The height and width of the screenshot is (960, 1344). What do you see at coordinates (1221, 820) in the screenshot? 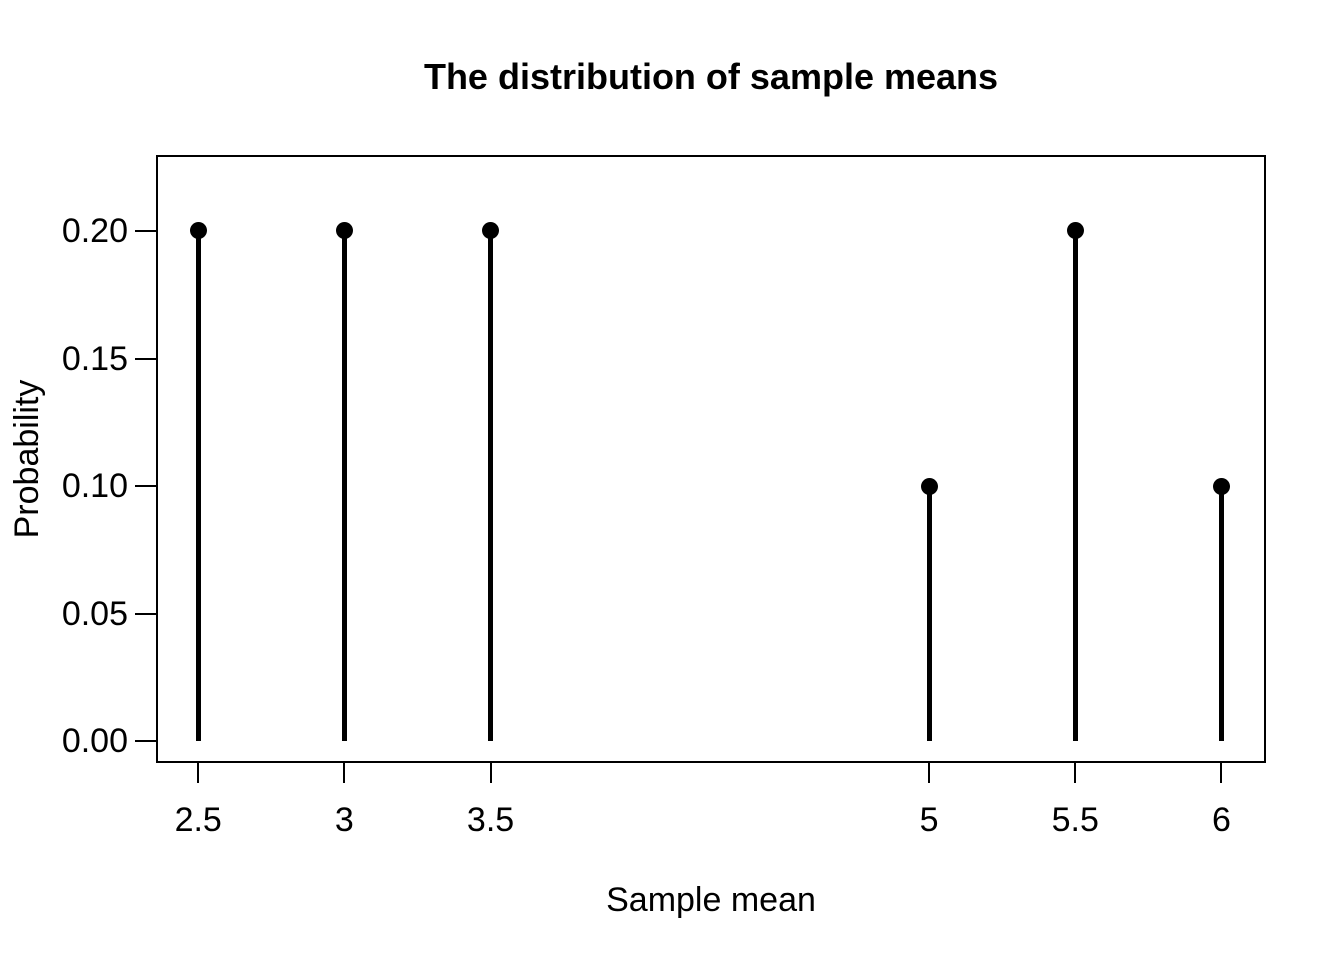
I see `x-tick-label: 6` at bounding box center [1221, 820].